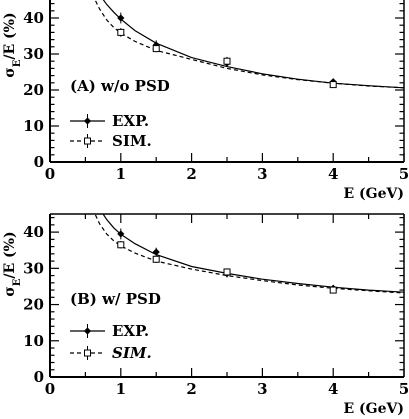 This screenshot has width=409, height=419. I want to click on fit-curve, so click(249, 254).